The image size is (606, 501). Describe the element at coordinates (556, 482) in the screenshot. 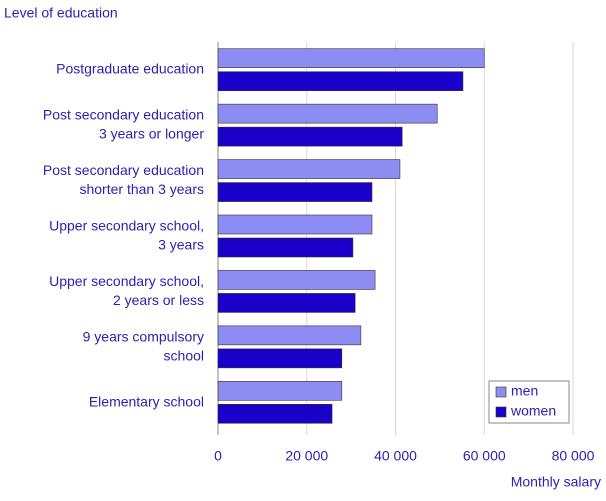

I see `x-axis-label: Monthly salary` at that location.